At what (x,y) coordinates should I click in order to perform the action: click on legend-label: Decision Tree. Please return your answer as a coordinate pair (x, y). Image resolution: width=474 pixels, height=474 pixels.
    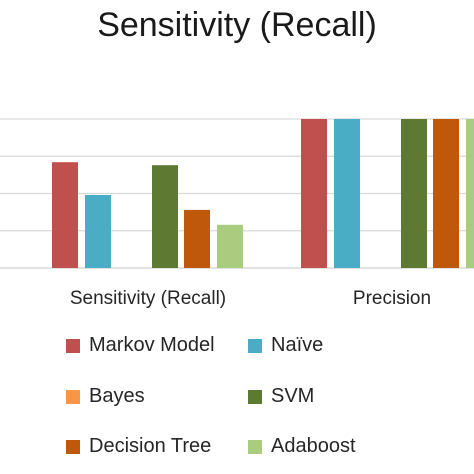
    Looking at the image, I should click on (150, 446).